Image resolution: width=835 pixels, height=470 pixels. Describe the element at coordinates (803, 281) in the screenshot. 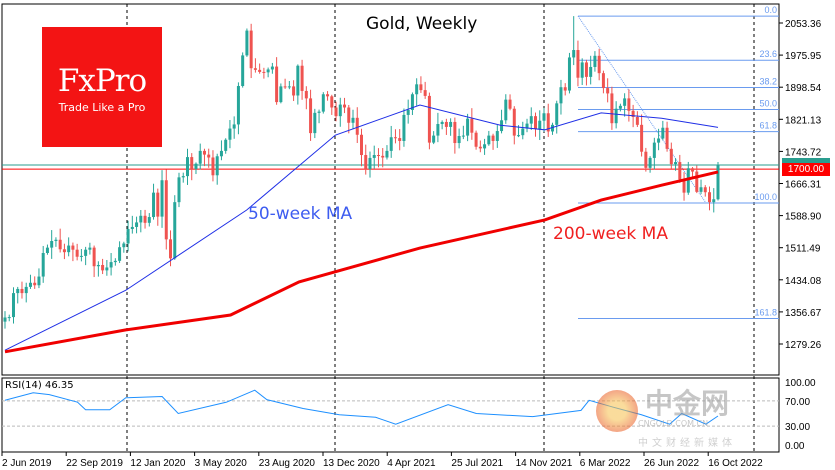

I see `y-tick-label: 1434.08` at that location.